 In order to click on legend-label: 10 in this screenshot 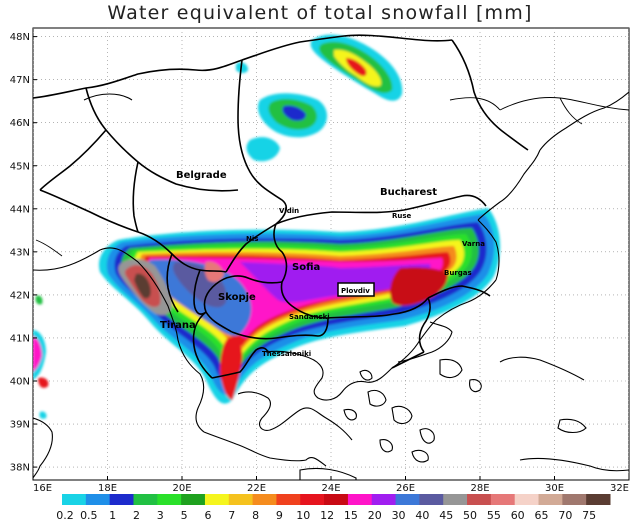, I will do `click(303, 515)`.